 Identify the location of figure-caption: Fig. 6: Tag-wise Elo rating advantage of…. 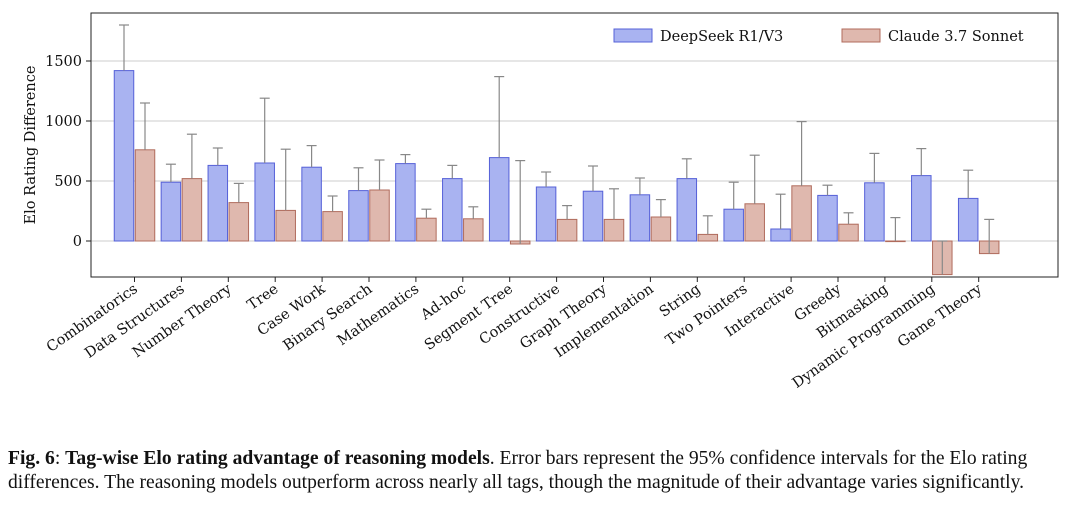
(541, 471).